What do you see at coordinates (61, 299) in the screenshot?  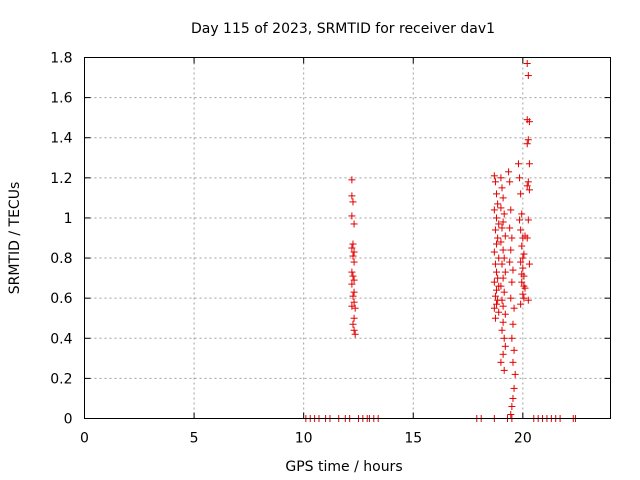 I see `y-tick-label: 0.6` at bounding box center [61, 299].